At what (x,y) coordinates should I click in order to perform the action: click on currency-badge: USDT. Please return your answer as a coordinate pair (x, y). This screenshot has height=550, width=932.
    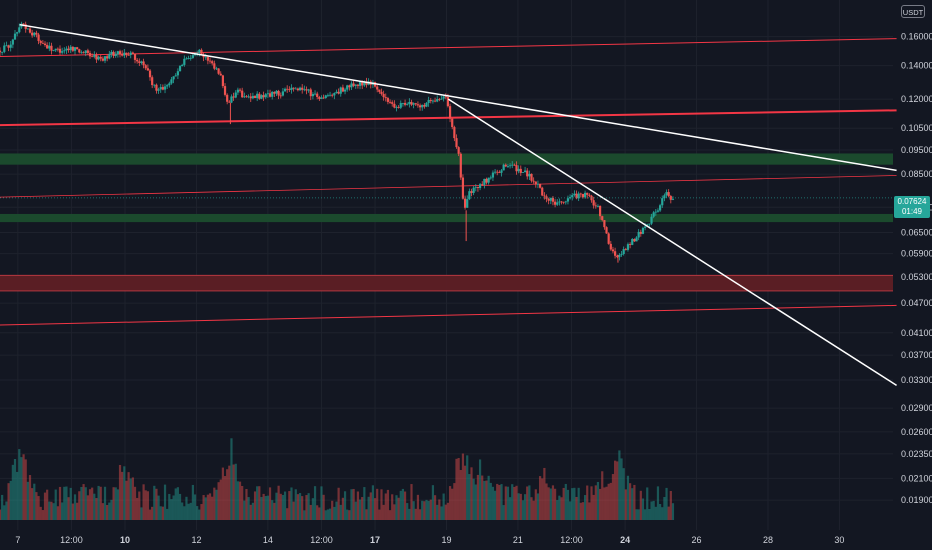
    Looking at the image, I should click on (913, 11).